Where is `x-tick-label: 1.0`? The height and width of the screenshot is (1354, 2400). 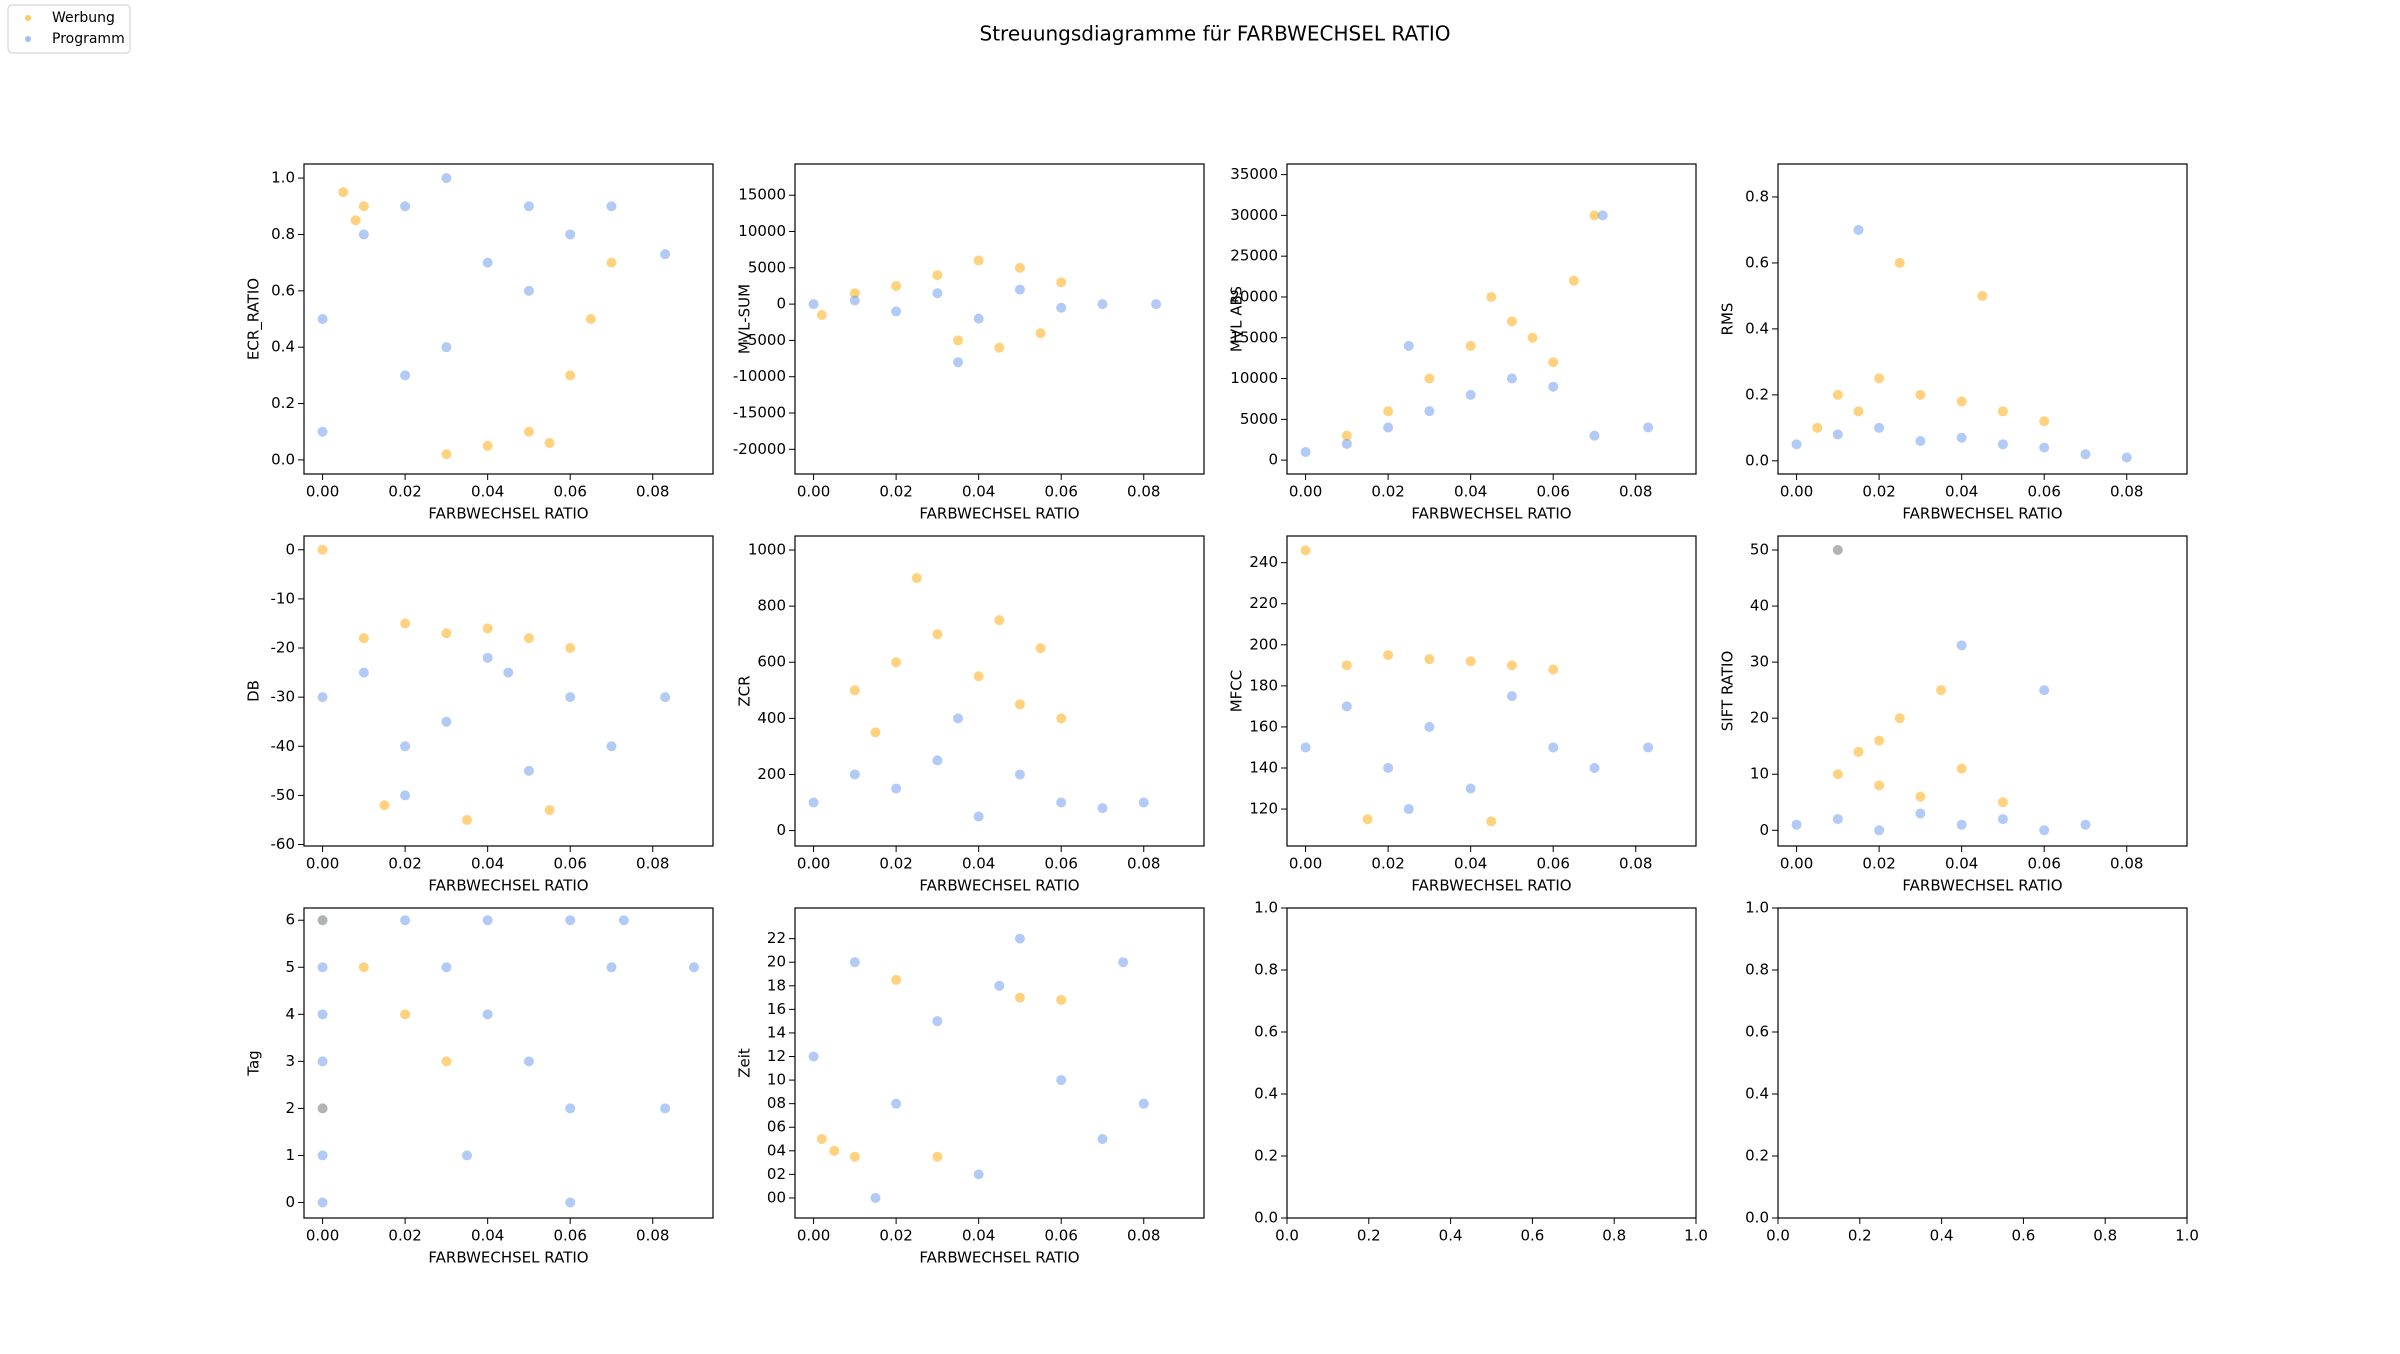
x-tick-label: 1.0 is located at coordinates (2187, 1236).